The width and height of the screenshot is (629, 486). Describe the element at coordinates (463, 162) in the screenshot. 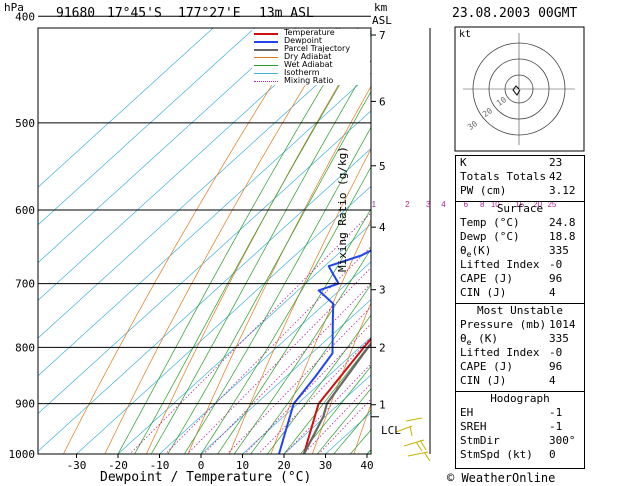

I see `k-index-label: K` at that location.